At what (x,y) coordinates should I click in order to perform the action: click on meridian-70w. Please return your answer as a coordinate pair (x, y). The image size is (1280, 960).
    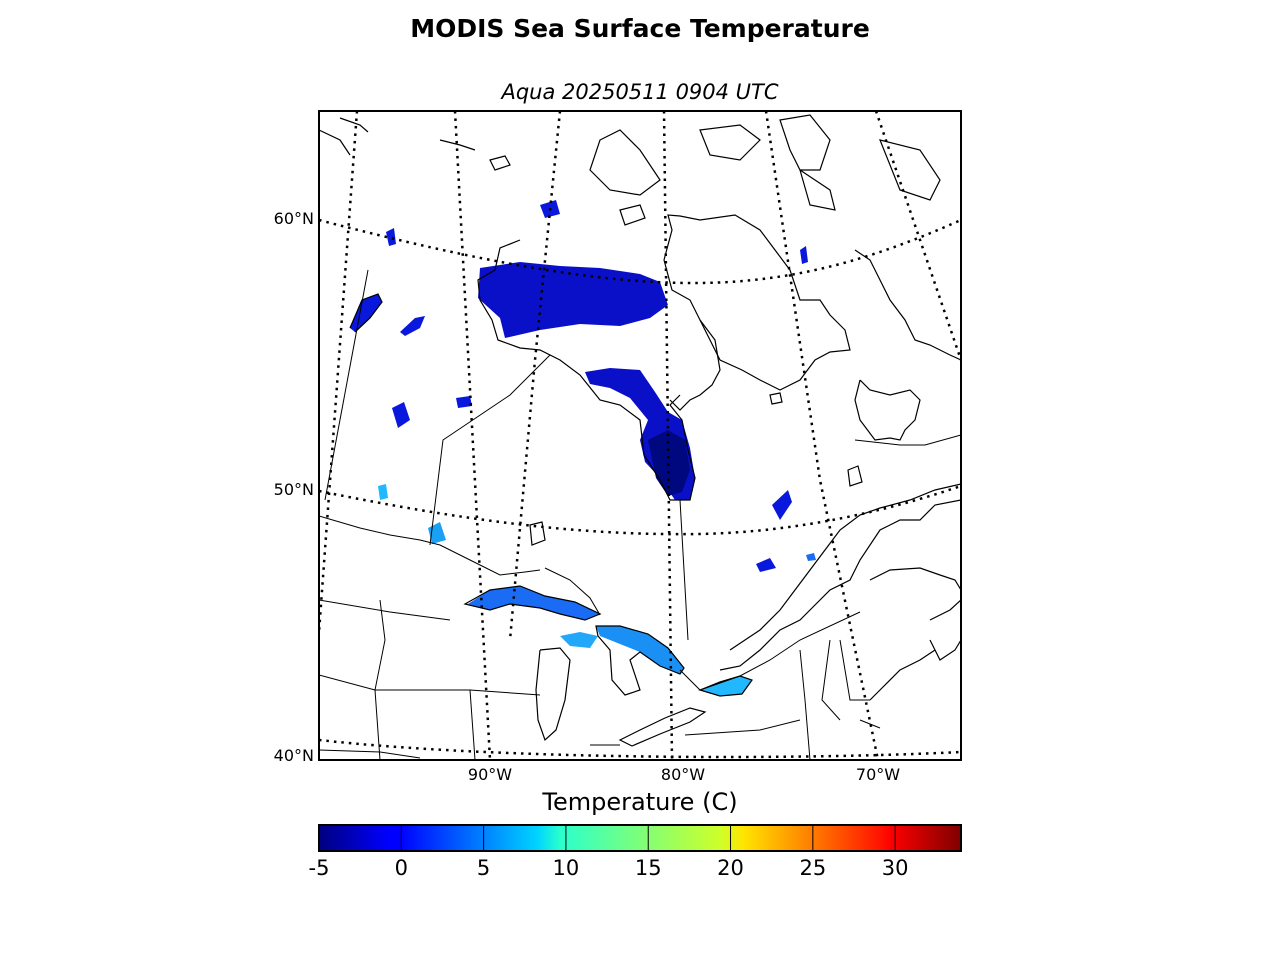
    Looking at the image, I should click on (917, 236).